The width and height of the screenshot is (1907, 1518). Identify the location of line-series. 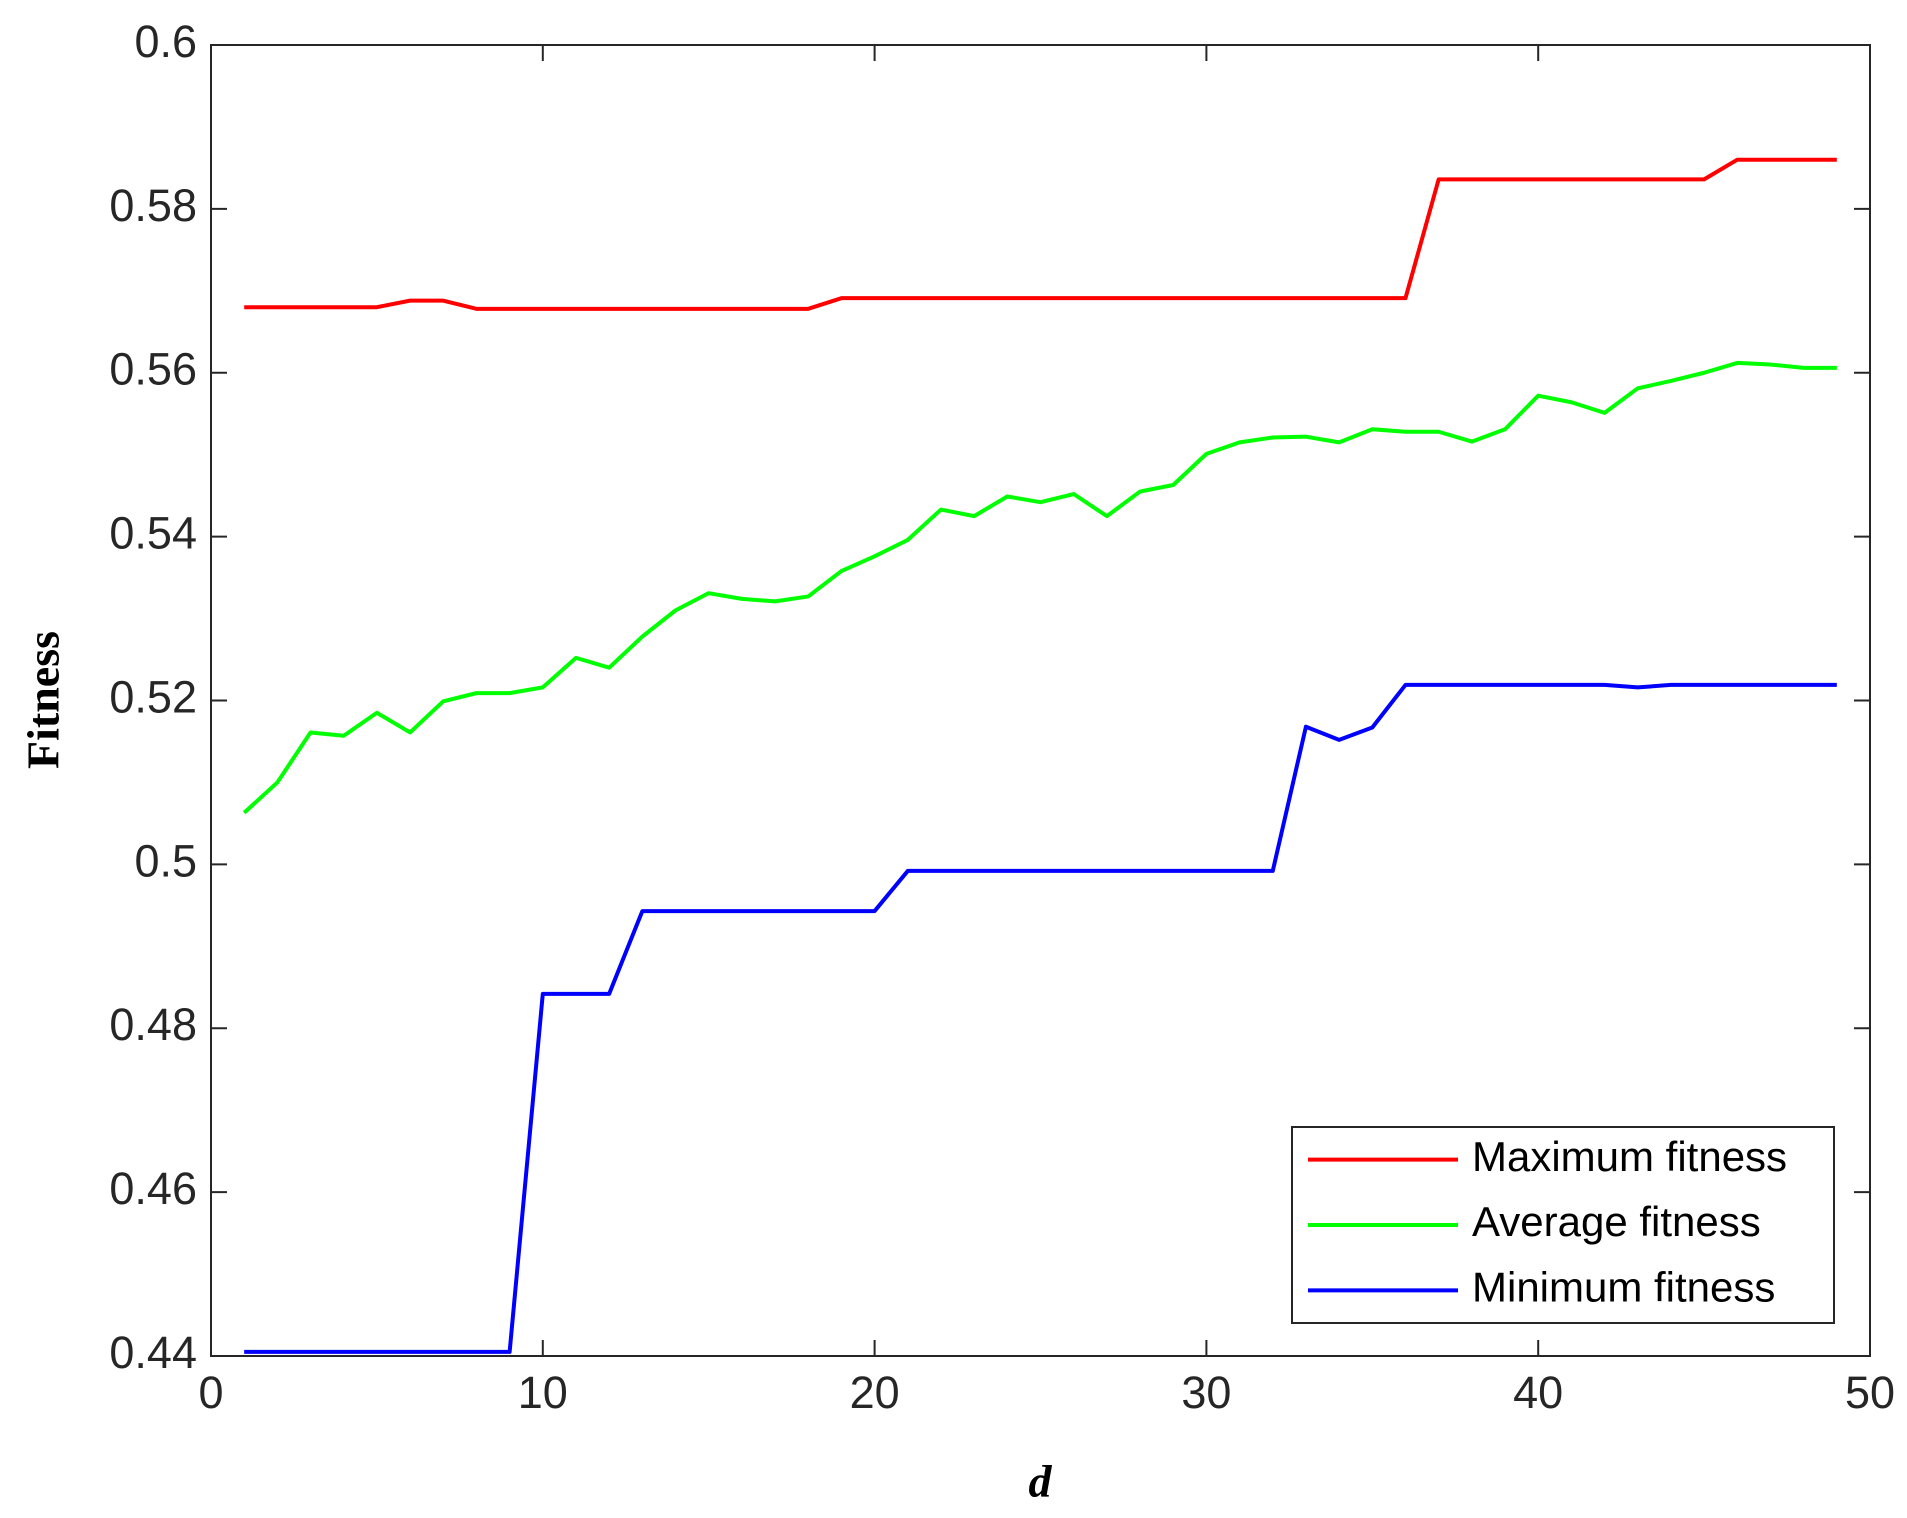
(1040, 234).